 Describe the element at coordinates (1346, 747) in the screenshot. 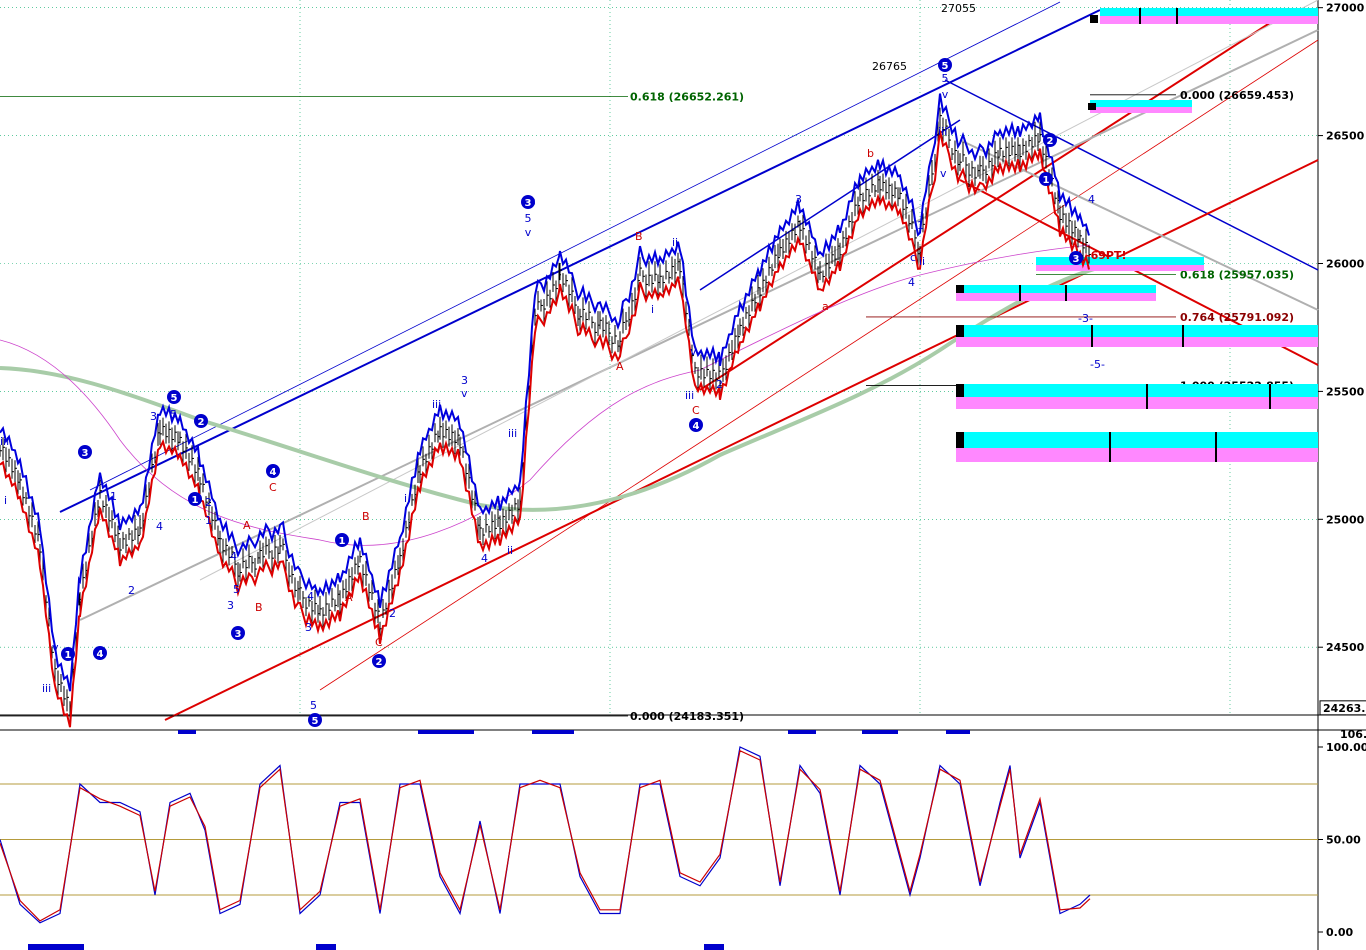

I see `oscillator-tick-label: 100.00` at that location.